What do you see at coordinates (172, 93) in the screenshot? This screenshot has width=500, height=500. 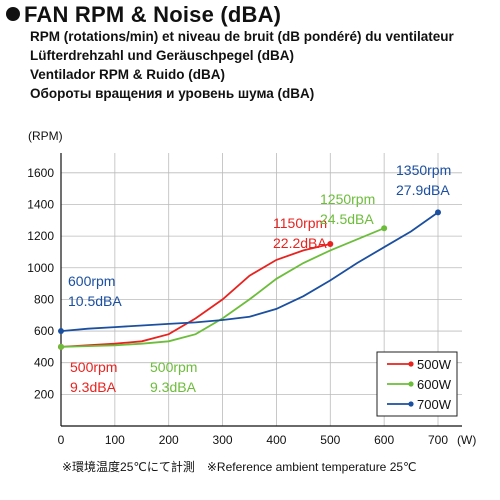 I see `subtitle-russian: Обороты вращения и уровень шума (dBA)` at bounding box center [172, 93].